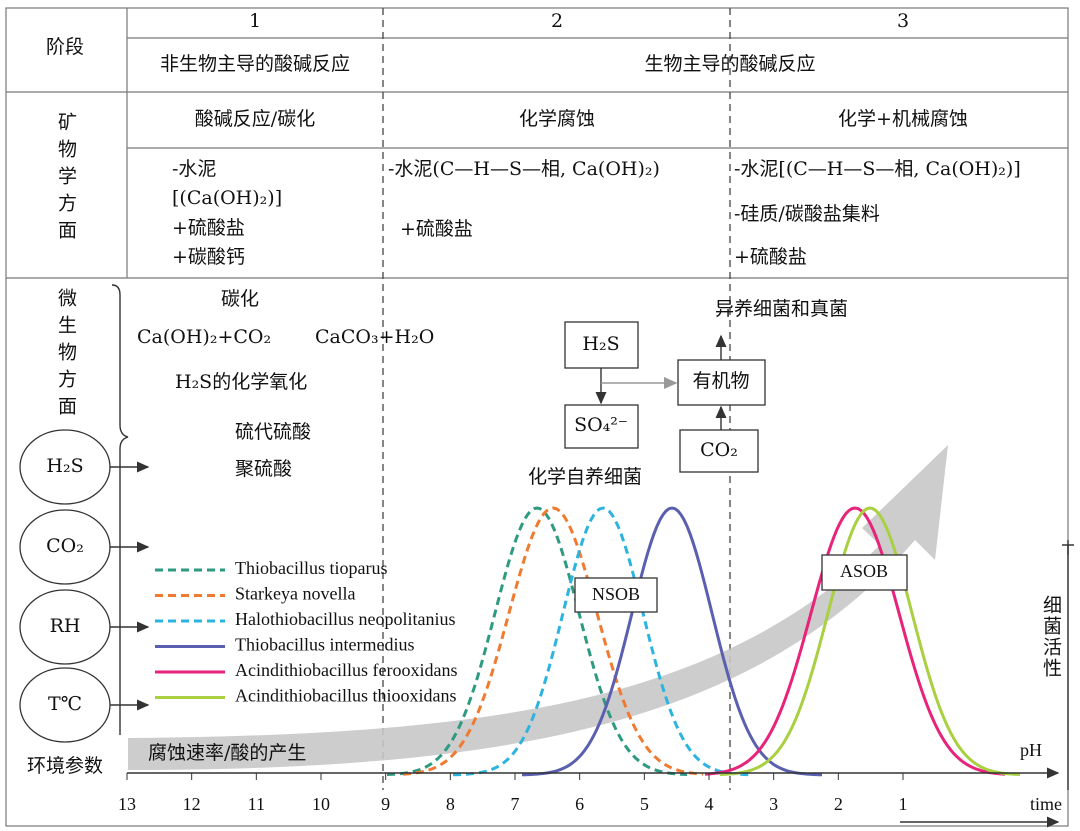 This screenshot has height=831, width=1080. Describe the element at coordinates (65, 47) in the screenshot. I see `row-label: 阶段` at that location.